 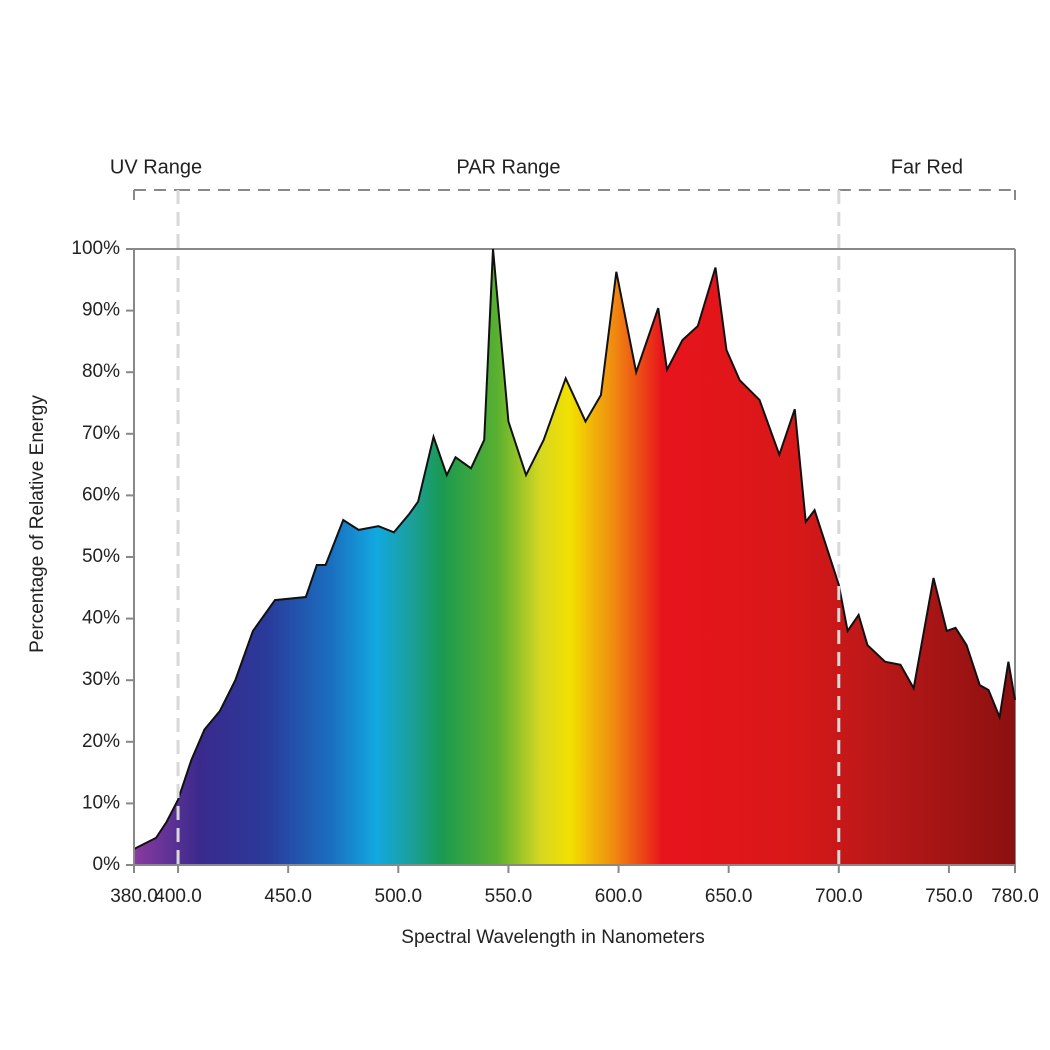 What do you see at coordinates (949, 896) in the screenshot?
I see `x-tick-label: 750.0` at bounding box center [949, 896].